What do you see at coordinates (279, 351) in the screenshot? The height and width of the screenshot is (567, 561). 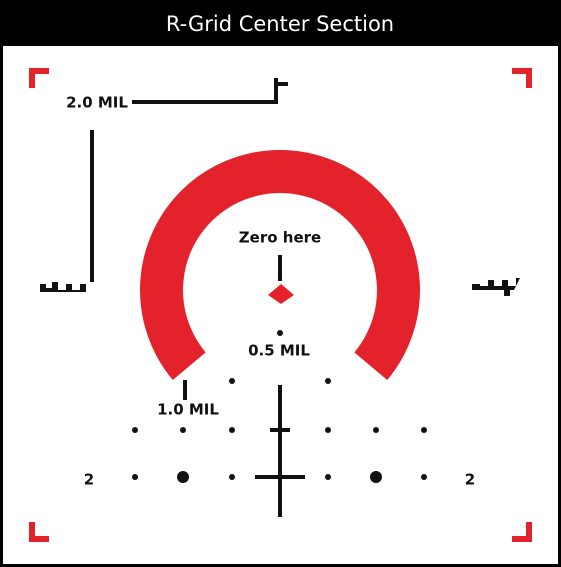 I see `label-half-mil: 0.5 MIL` at bounding box center [279, 351].